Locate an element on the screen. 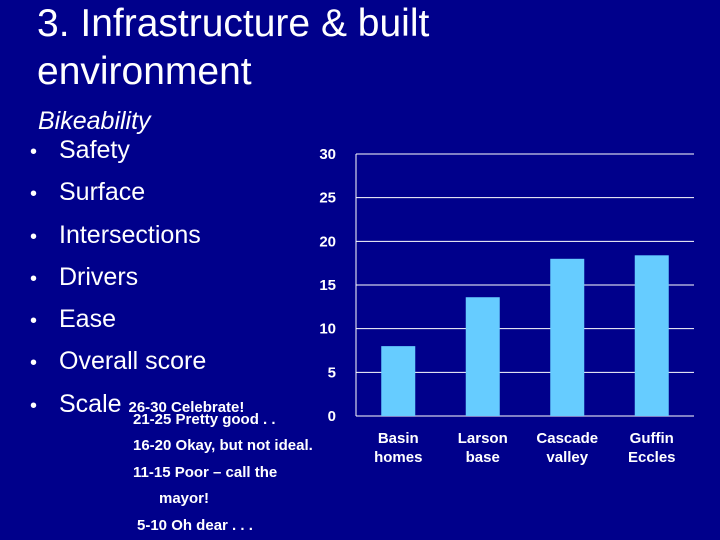  scale-line: 5-10 Oh dear . . . is located at coordinates (195, 525).